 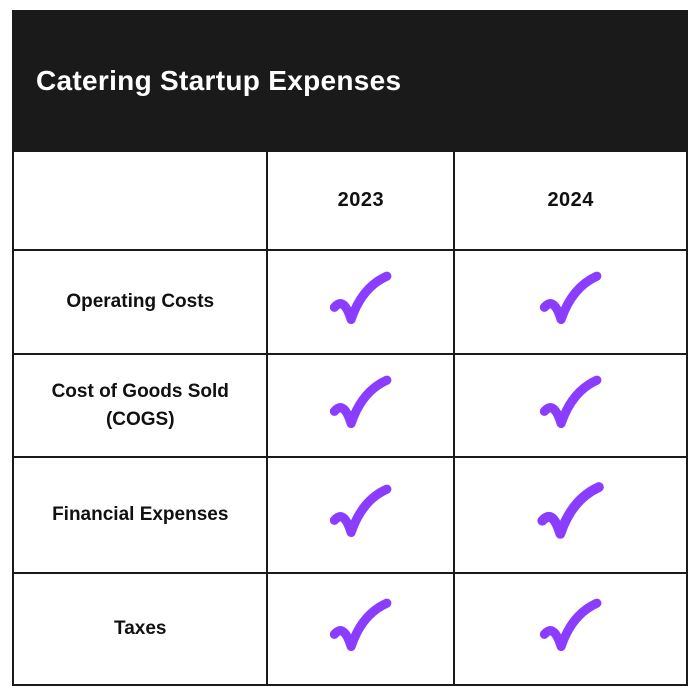 What do you see at coordinates (140, 405) in the screenshot?
I see `row-label-cogs: Cost of Goods Sold (COGS)` at bounding box center [140, 405].